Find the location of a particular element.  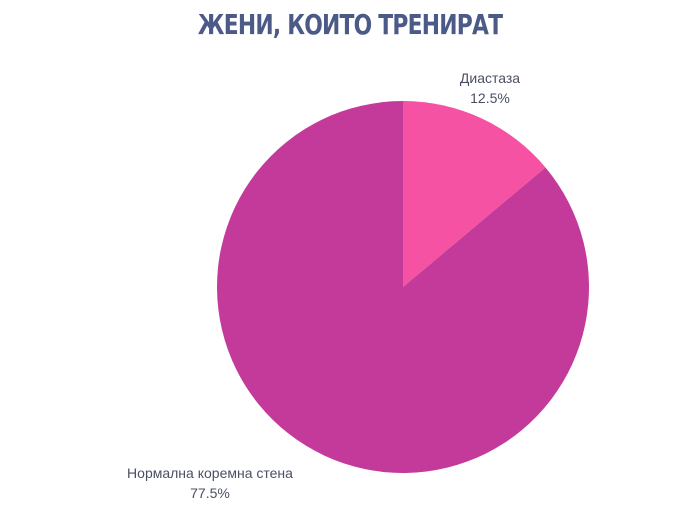

slice-value-normal: 77.5% is located at coordinates (210, 493).